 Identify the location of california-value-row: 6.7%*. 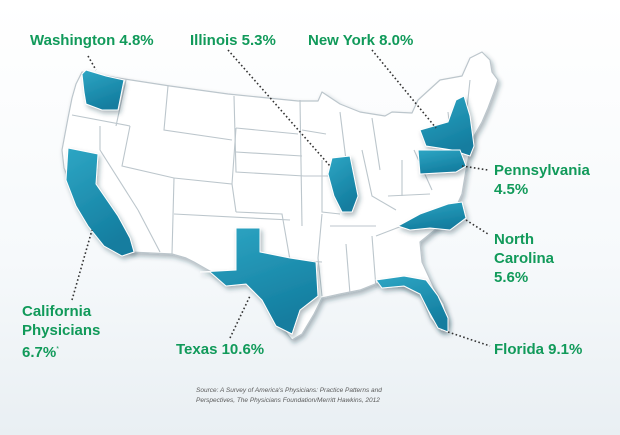
(61, 351).